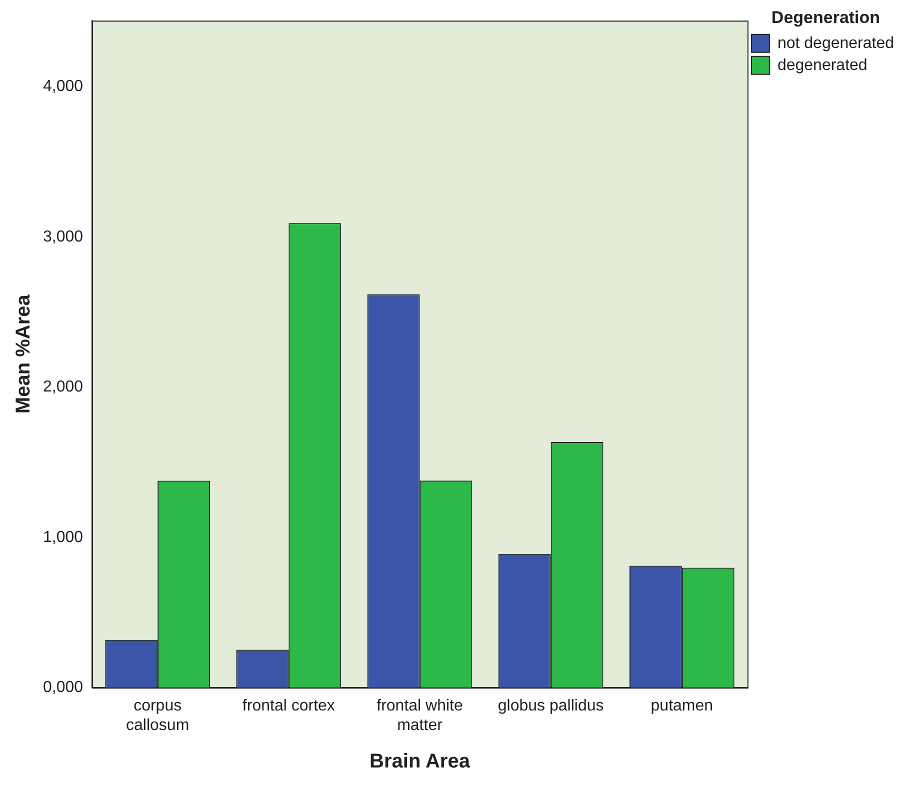  Describe the element at coordinates (158, 716) in the screenshot. I see `x-tick-label: corpus callosum` at that location.